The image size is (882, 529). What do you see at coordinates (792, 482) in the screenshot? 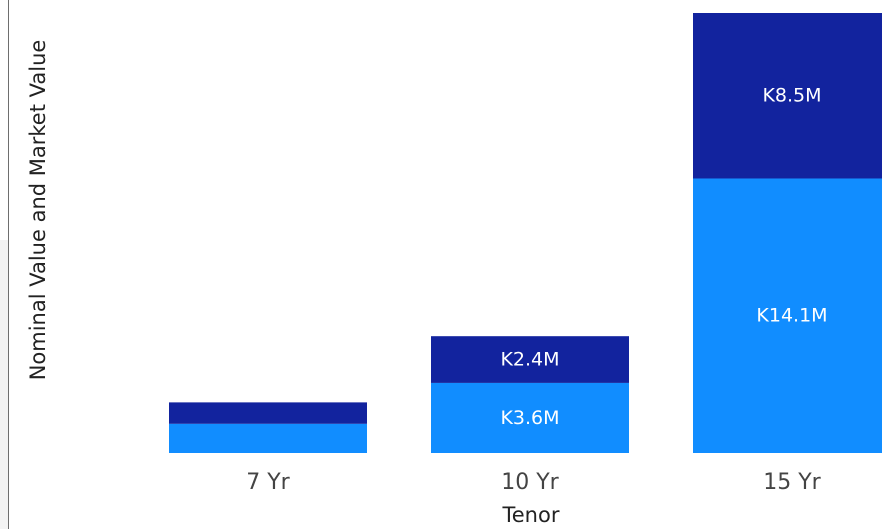
I see `x-tick-label-2: 15 Yr` at bounding box center [792, 482].